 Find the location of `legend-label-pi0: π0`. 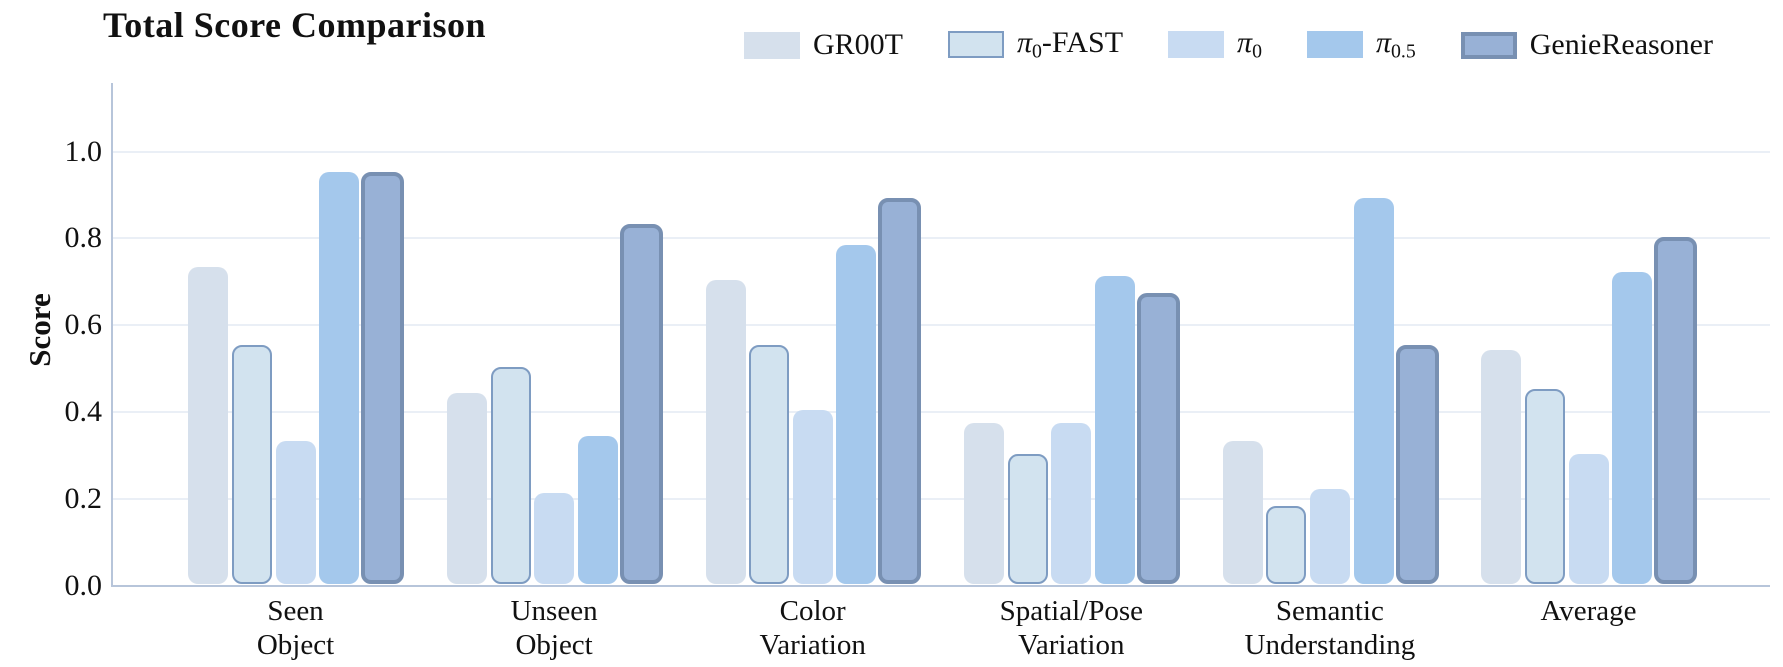

legend-label-pi0: π0 is located at coordinates (1249, 44).